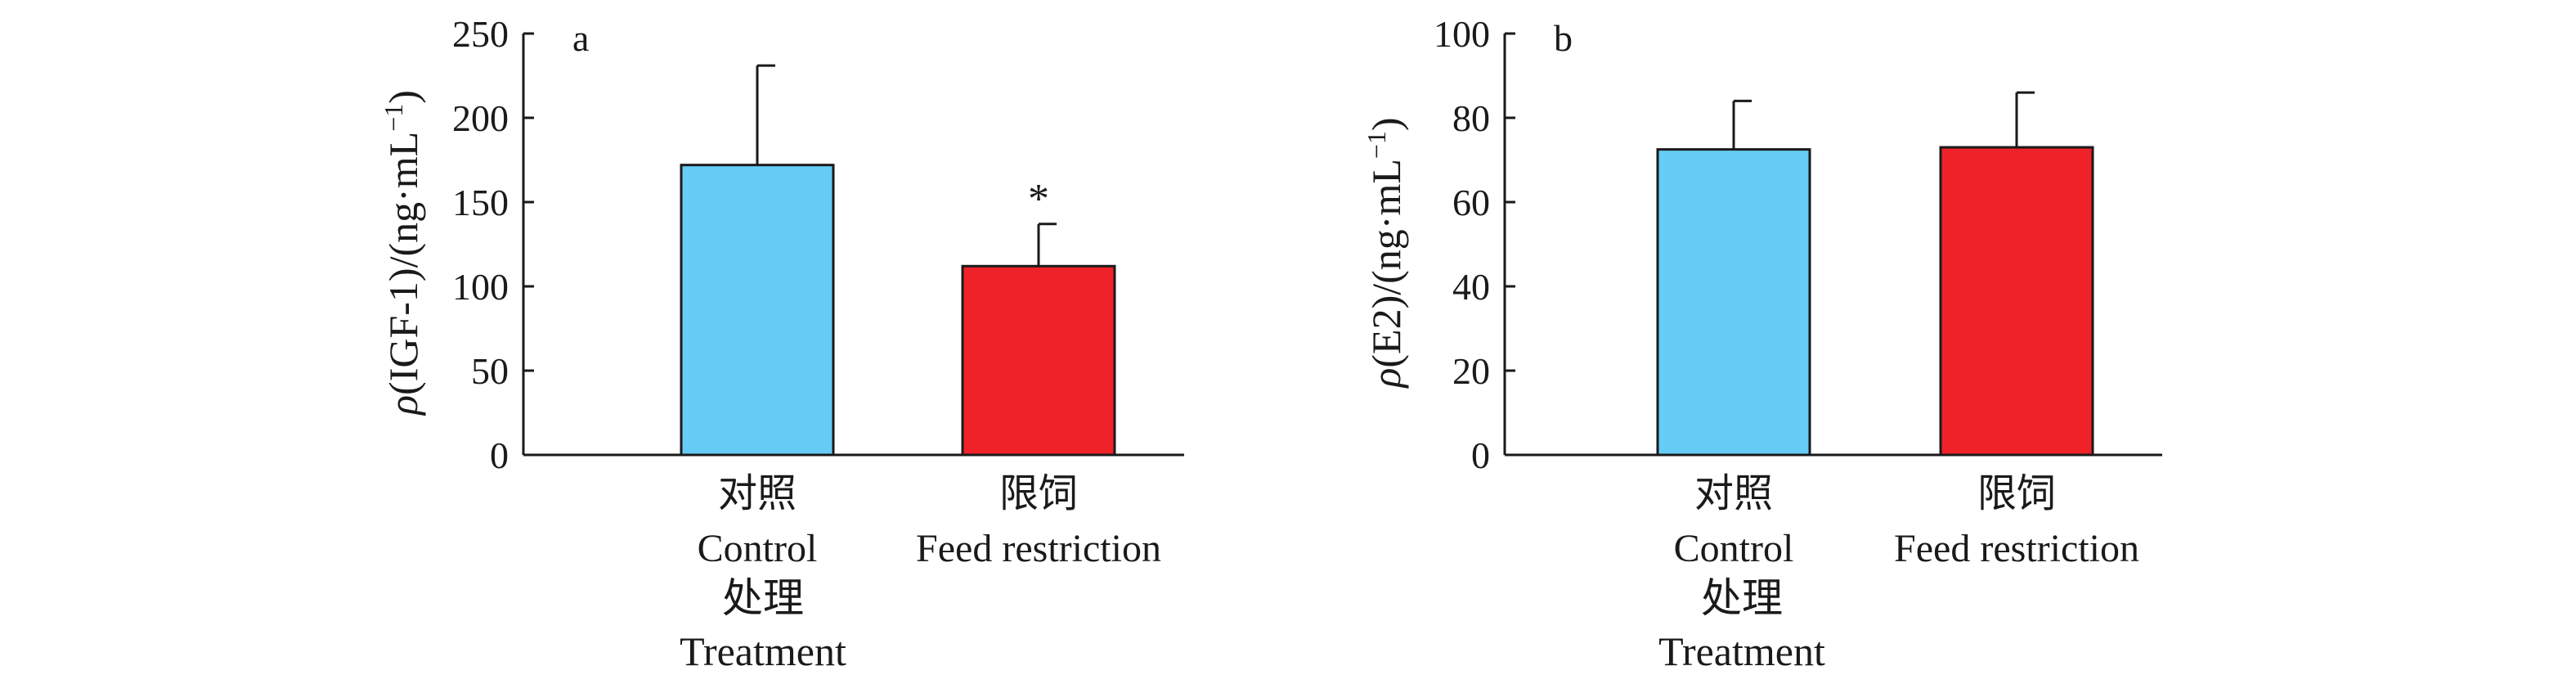 The width and height of the screenshot is (2576, 684). Describe the element at coordinates (1471, 118) in the screenshot. I see `y-tick-label: 80` at that location.